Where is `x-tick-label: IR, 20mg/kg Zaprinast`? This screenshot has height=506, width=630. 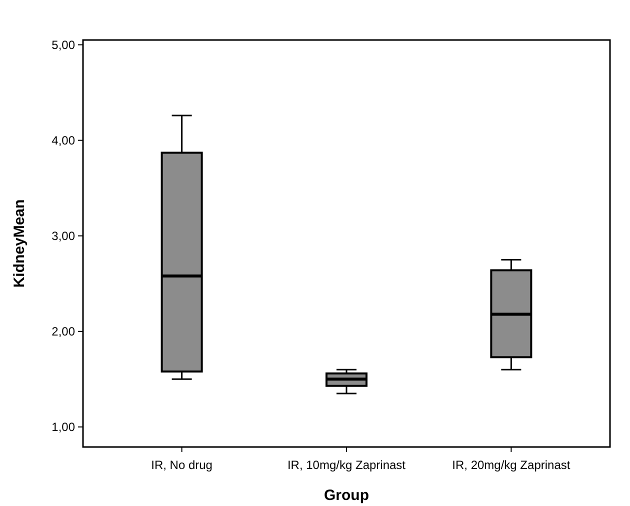 x-tick-label: IR, 20mg/kg Zaprinast is located at coordinates (511, 465).